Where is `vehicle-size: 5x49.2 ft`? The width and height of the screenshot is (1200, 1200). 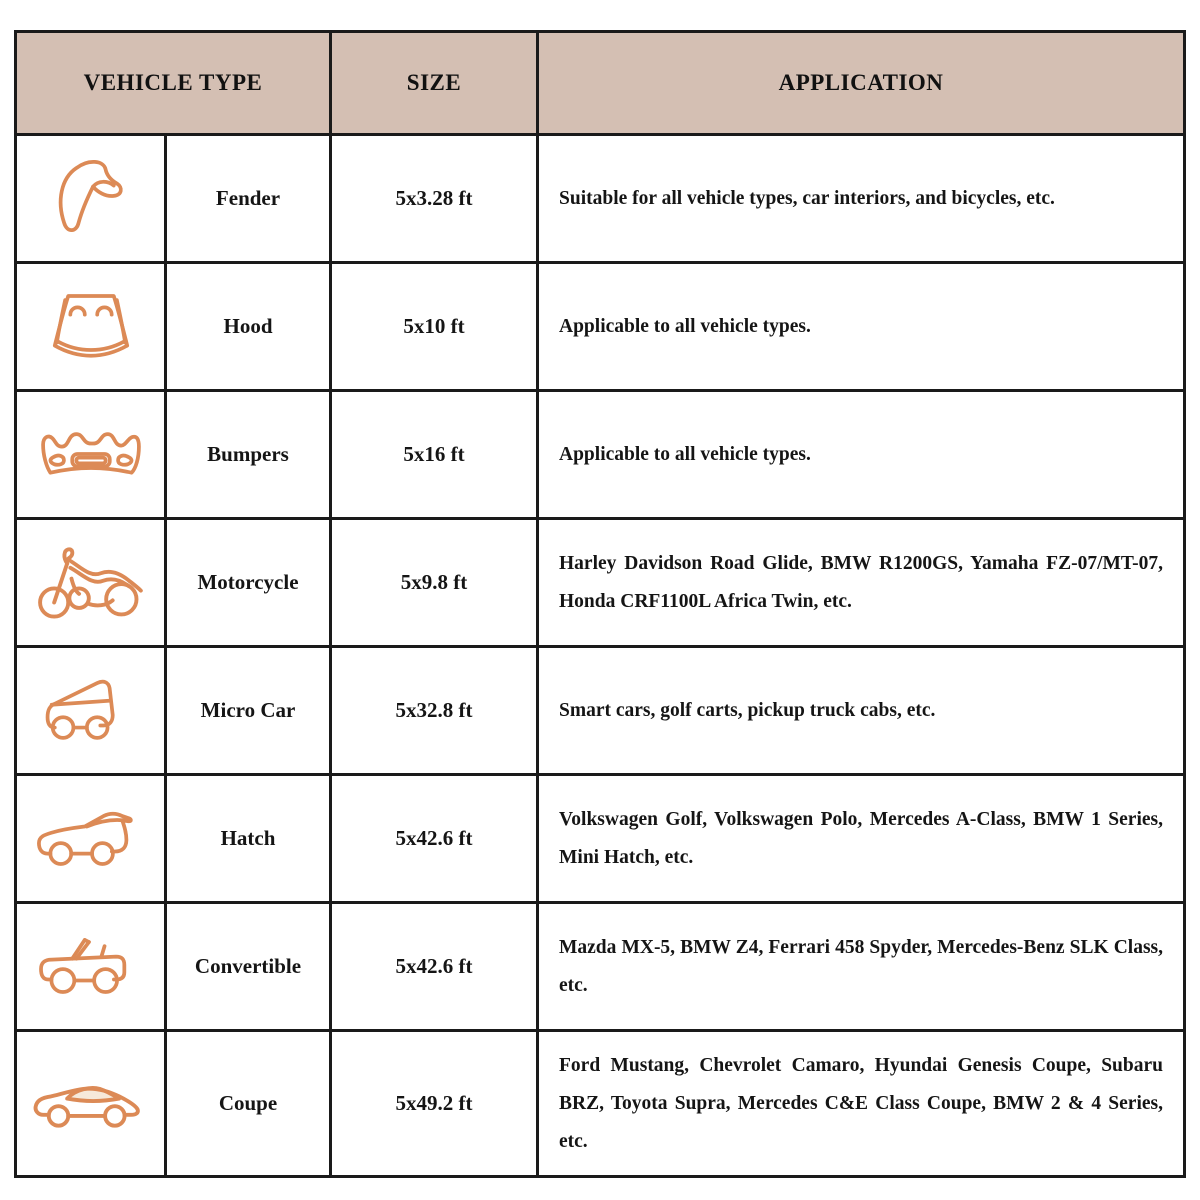
vehicle-size: 5x49.2 ft is located at coordinates (435, 1103).